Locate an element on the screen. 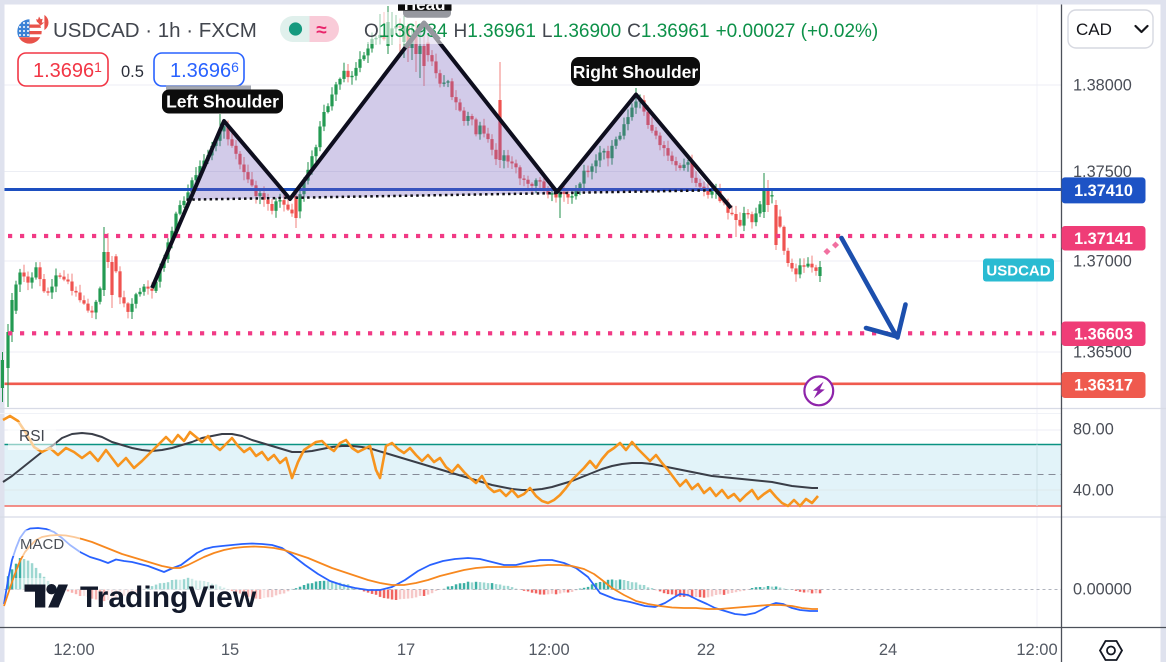 The height and width of the screenshot is (662, 1166). svg-text: 1.37500 is located at coordinates (1102, 172).